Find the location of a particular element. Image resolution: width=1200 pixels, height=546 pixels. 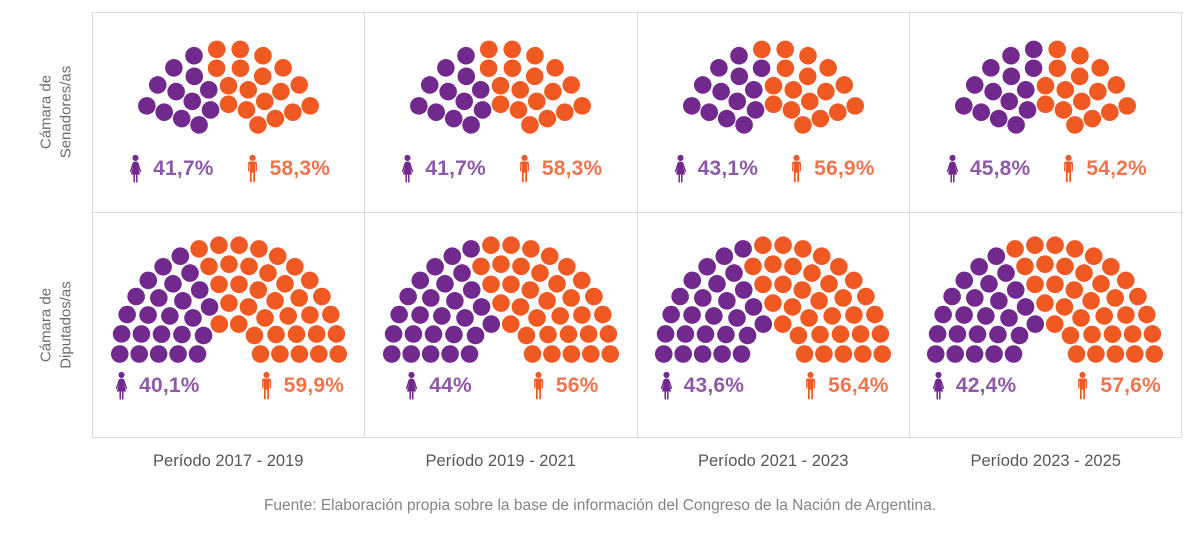

column-label-periodo-2017-2019: Período 2017 - 2019 is located at coordinates (228, 461).